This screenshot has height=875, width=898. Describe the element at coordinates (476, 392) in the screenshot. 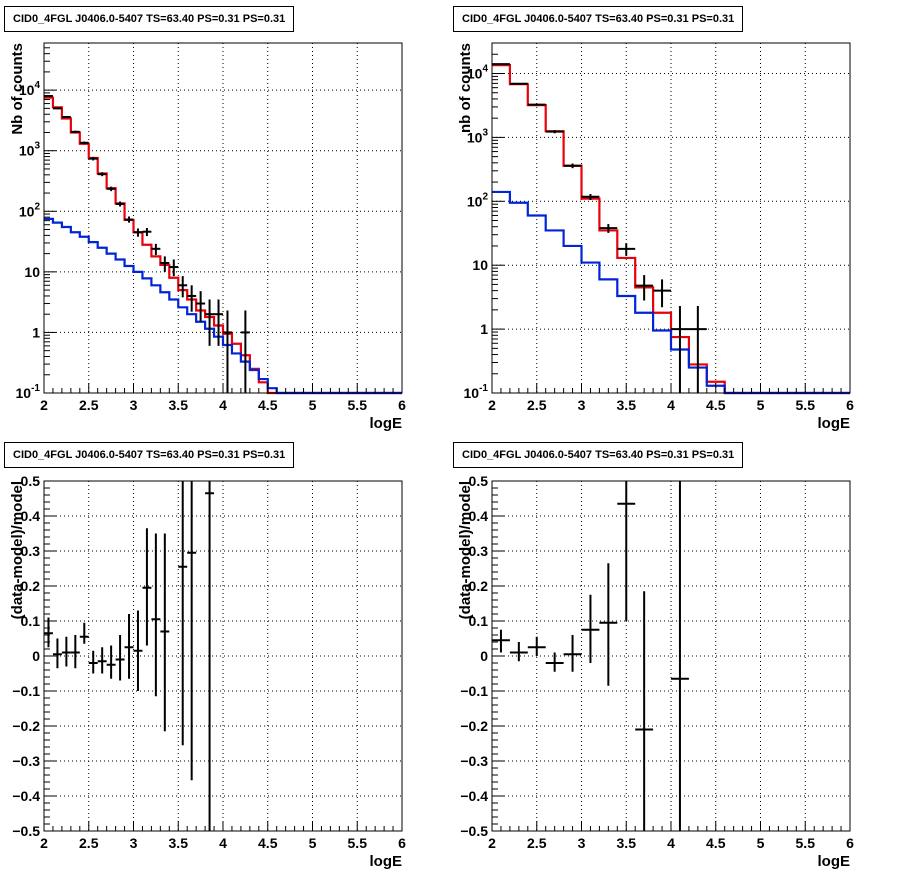

I see `y-tick-label: 10⁻¹` at that location.